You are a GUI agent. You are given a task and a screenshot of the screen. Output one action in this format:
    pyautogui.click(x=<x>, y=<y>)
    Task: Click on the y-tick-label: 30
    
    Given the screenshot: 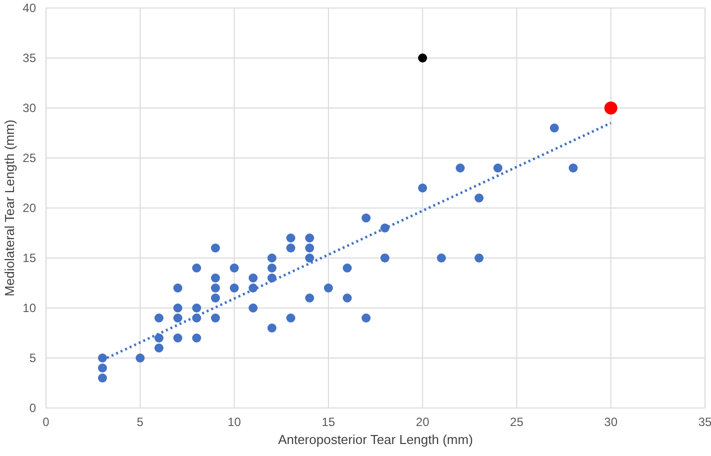 What is the action you would take?
    pyautogui.click(x=29, y=108)
    